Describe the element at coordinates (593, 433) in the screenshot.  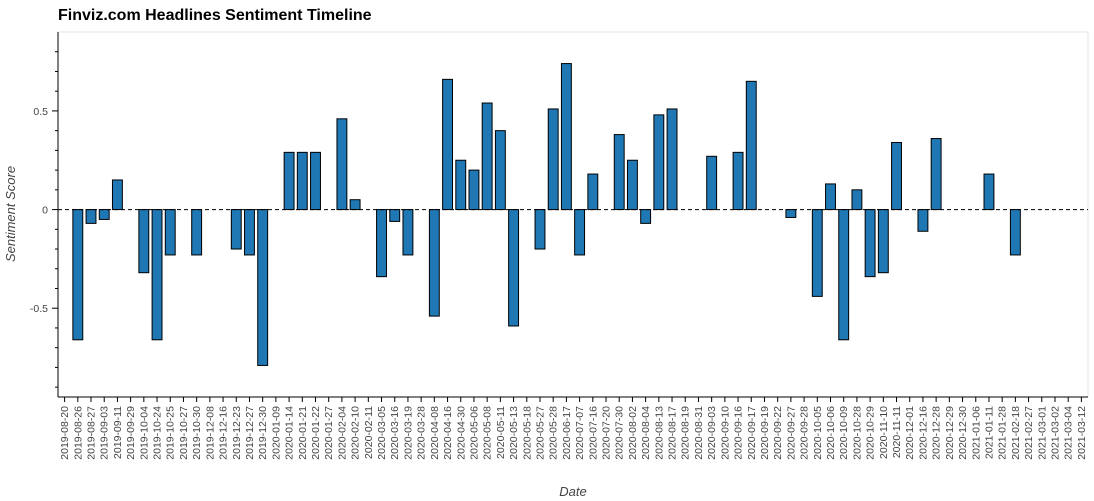
I see `x-tick-label: 2020-07-16` at that location.